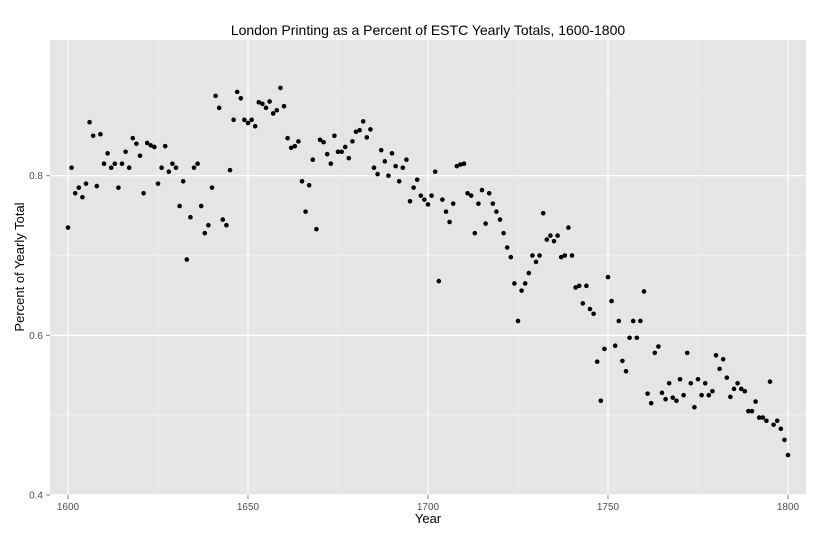 Image resolution: width=826 pixels, height=537 pixels. I want to click on x-tick-label: 1650, so click(248, 507).